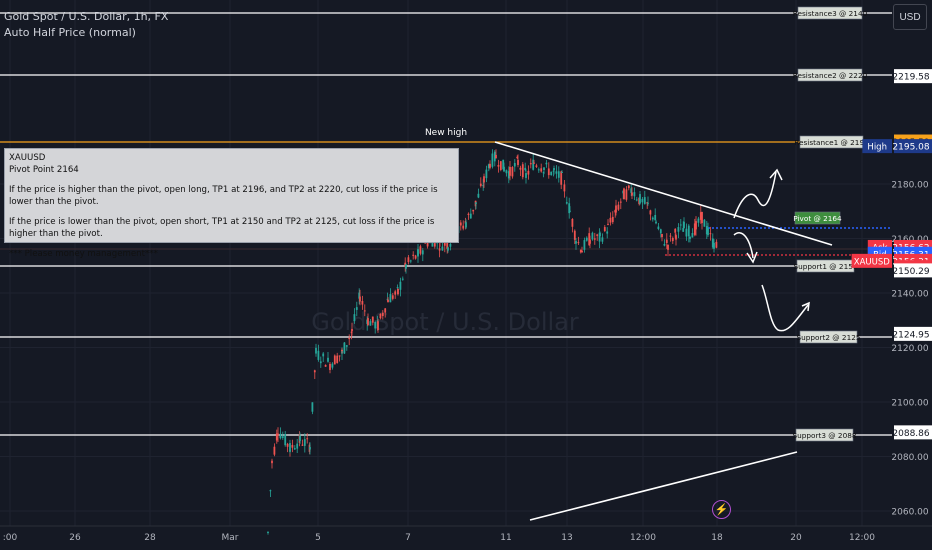 This screenshot has width=932, height=550. Describe the element at coordinates (824, 435) in the screenshot. I see `level-label-box` at that location.